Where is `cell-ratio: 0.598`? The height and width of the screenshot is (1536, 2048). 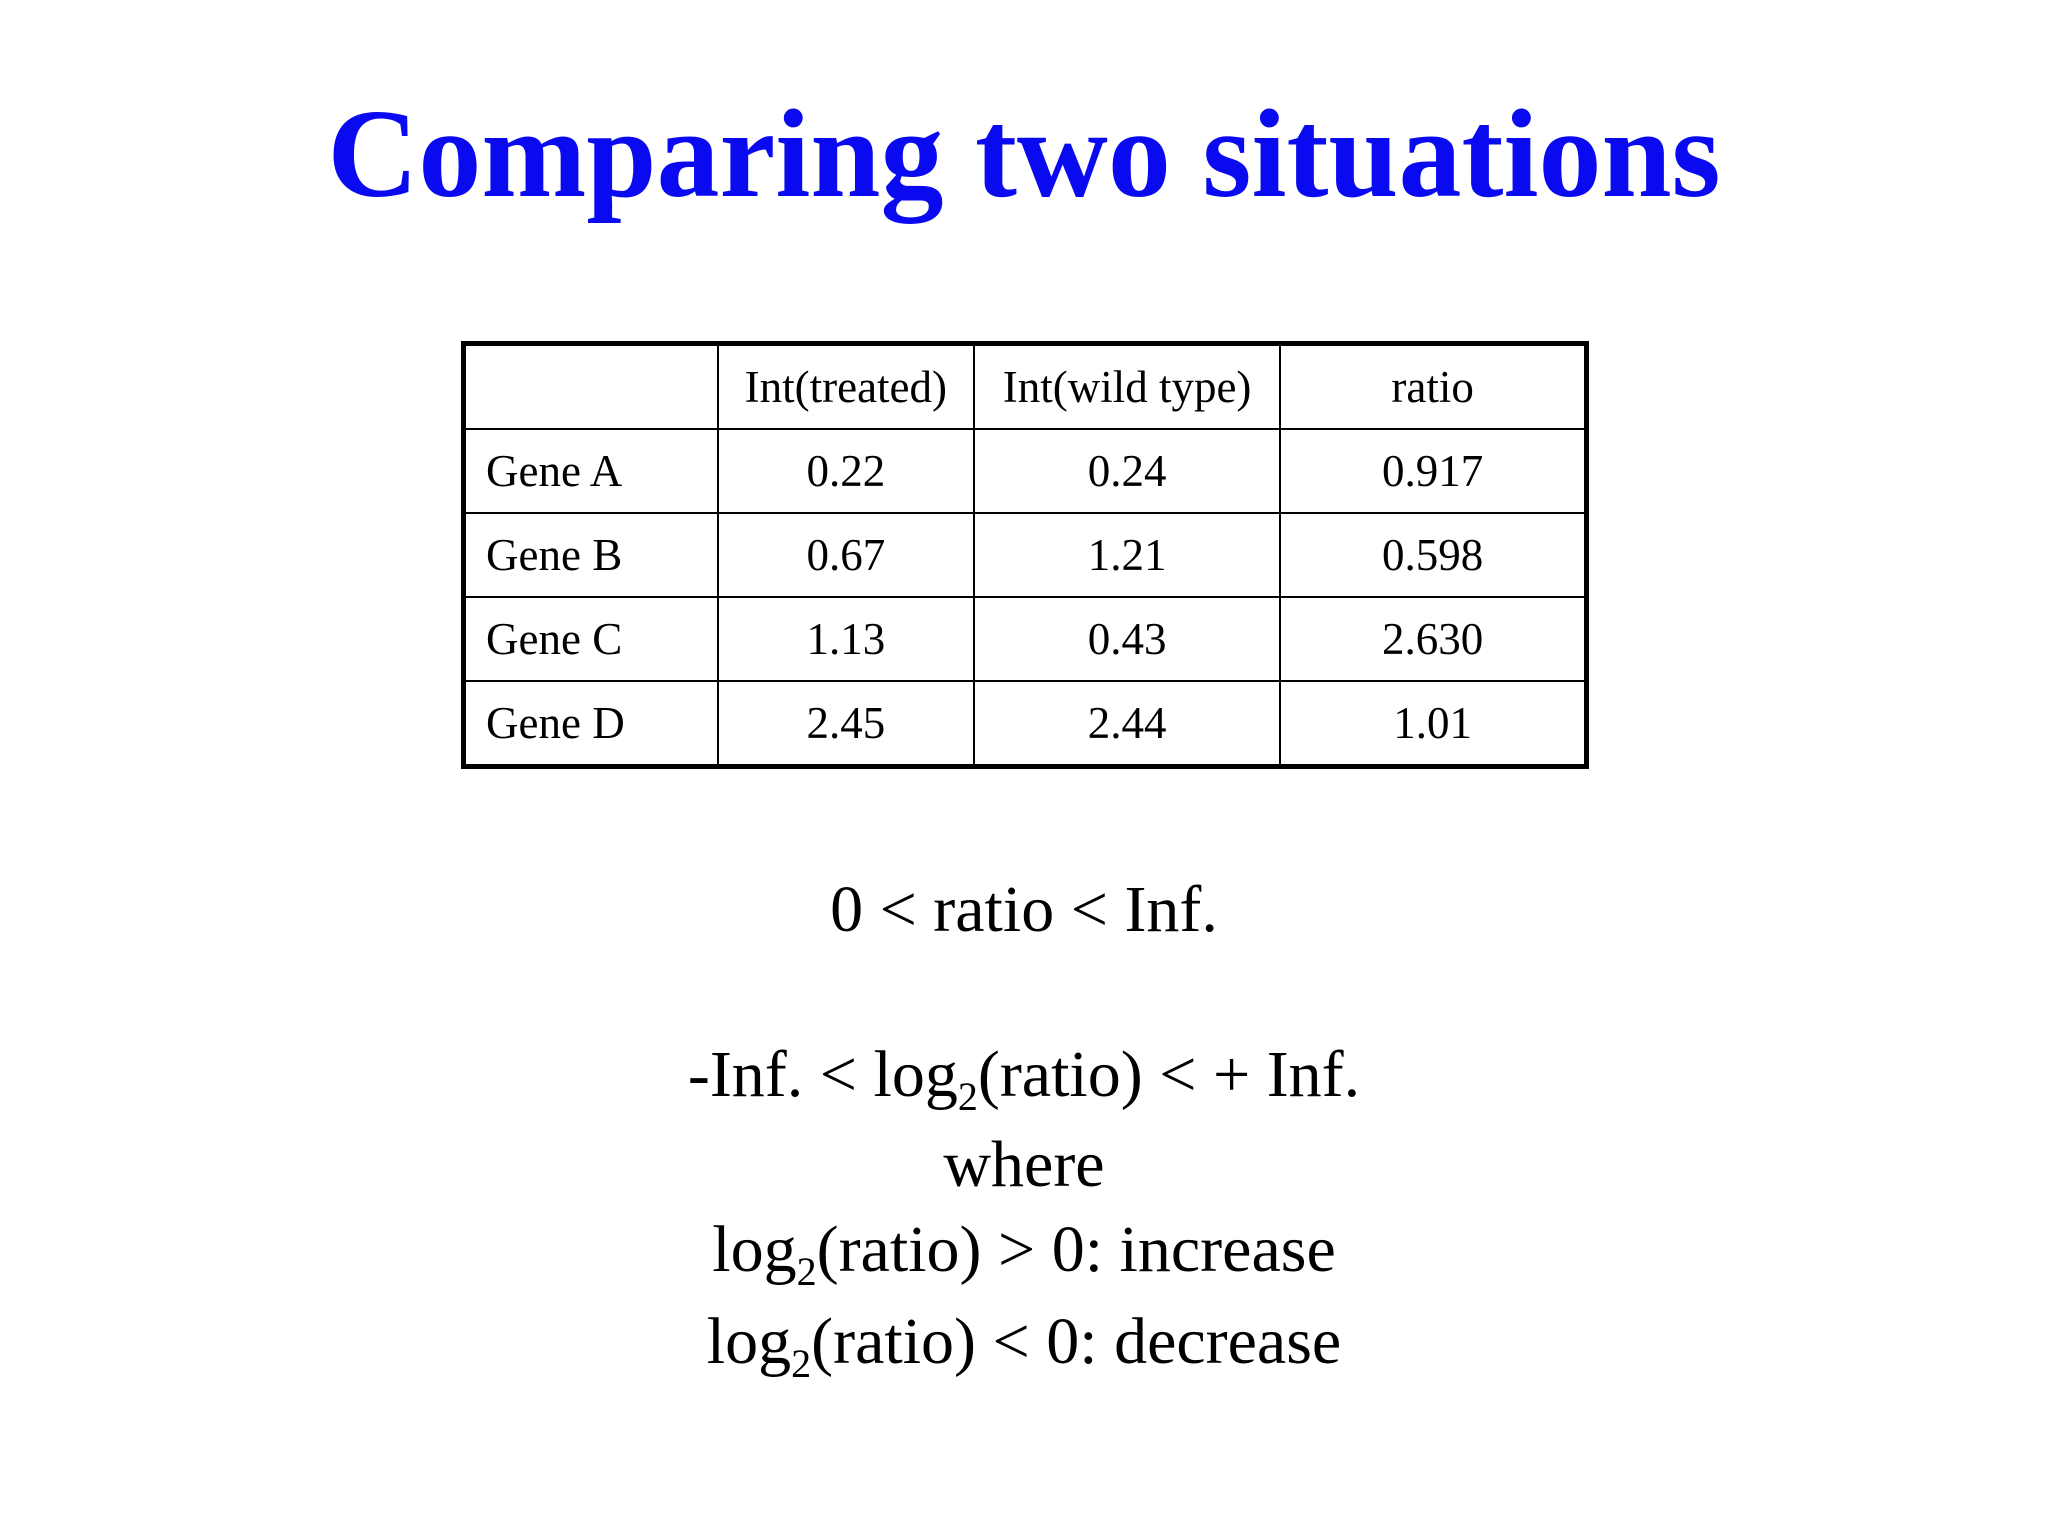
cell-ratio: 0.598 is located at coordinates (1433, 555).